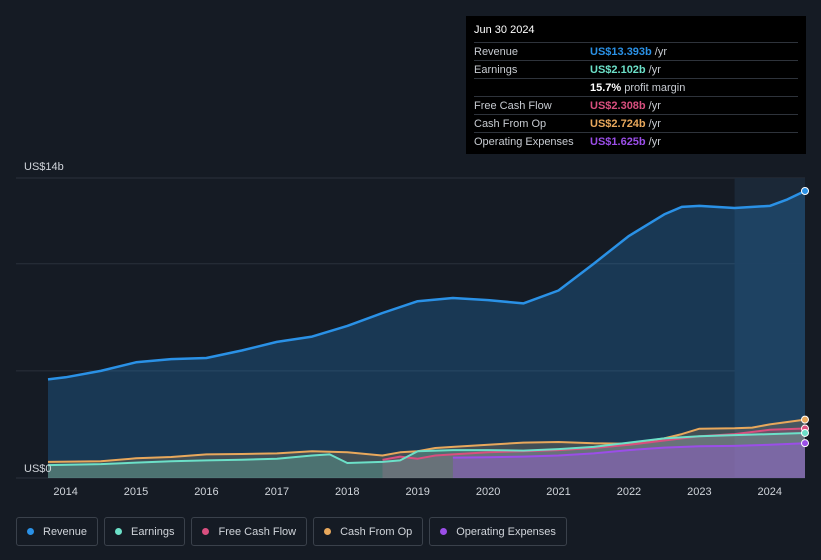 The image size is (821, 560). I want to click on x-tick-label: 2023, so click(699, 492).